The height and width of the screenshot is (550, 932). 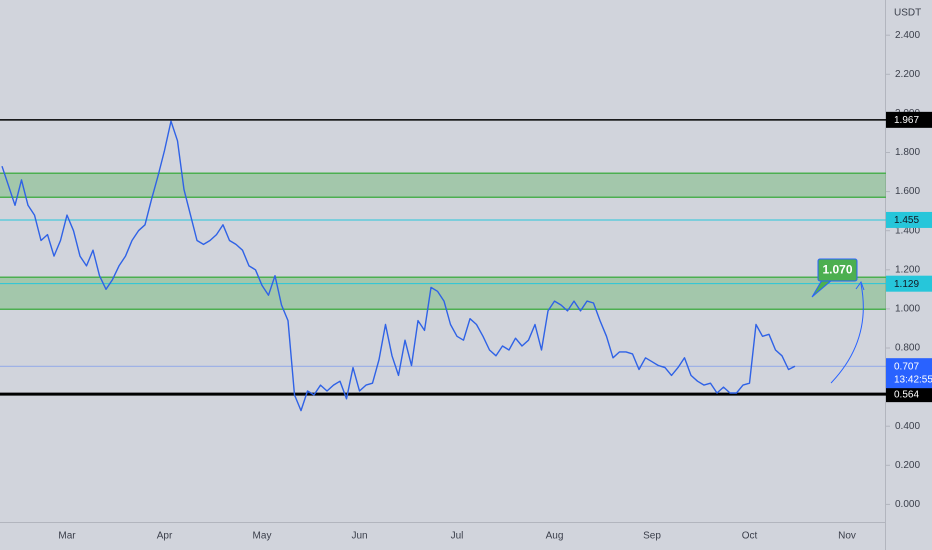 What do you see at coordinates (67, 536) in the screenshot?
I see `x-tick-label: Mar` at bounding box center [67, 536].